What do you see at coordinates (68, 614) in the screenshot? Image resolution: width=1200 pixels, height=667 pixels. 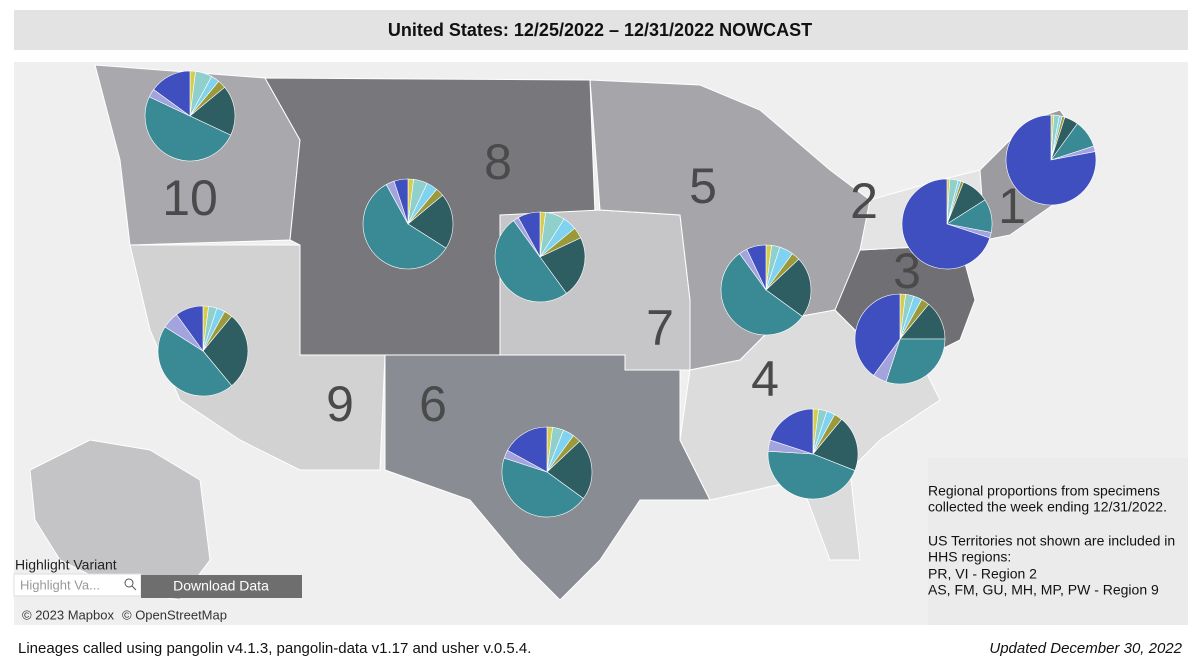 I see `attribution: © 2023 Mapbox` at bounding box center [68, 614].